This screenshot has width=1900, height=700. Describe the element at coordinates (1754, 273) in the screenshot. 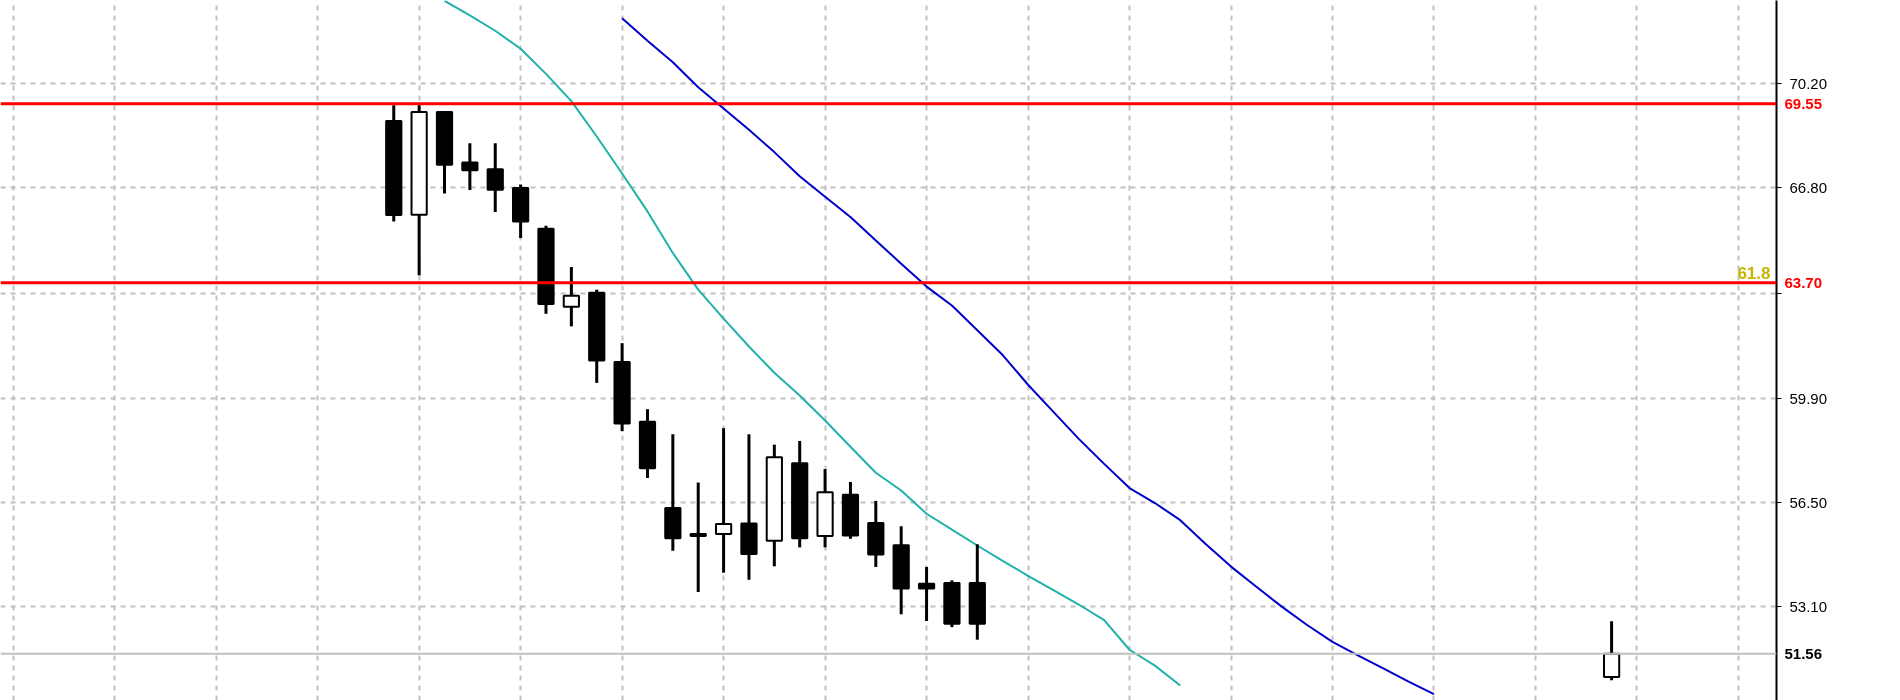

I see `annotation: 61.8` at that location.